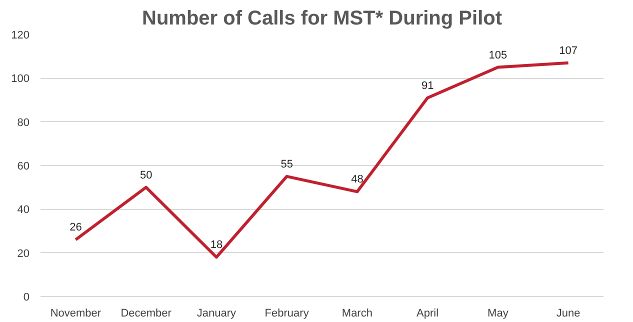  What do you see at coordinates (357, 314) in the screenshot?
I see `x-tick-label: March` at bounding box center [357, 314].